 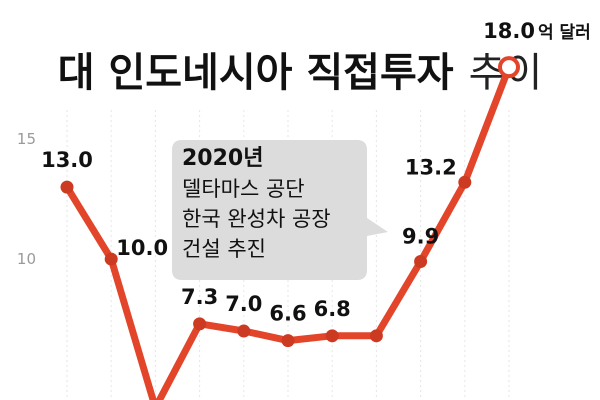 I want to click on data-label: 6.8, so click(x=332, y=309).